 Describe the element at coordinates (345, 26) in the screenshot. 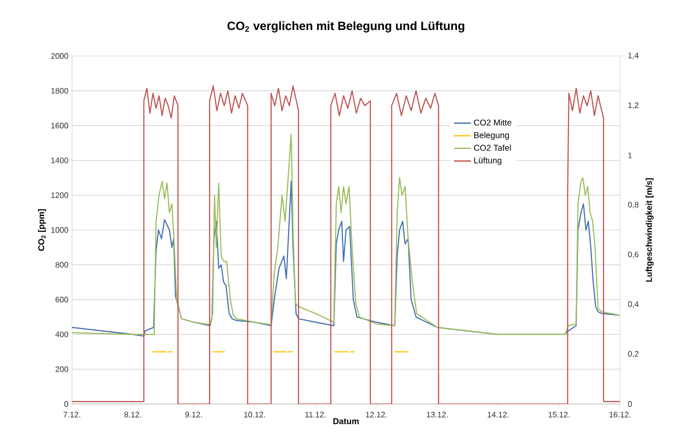

I see `chart-title: CO$_{2}$ verglichen mit Belegung und Lüftung` at that location.